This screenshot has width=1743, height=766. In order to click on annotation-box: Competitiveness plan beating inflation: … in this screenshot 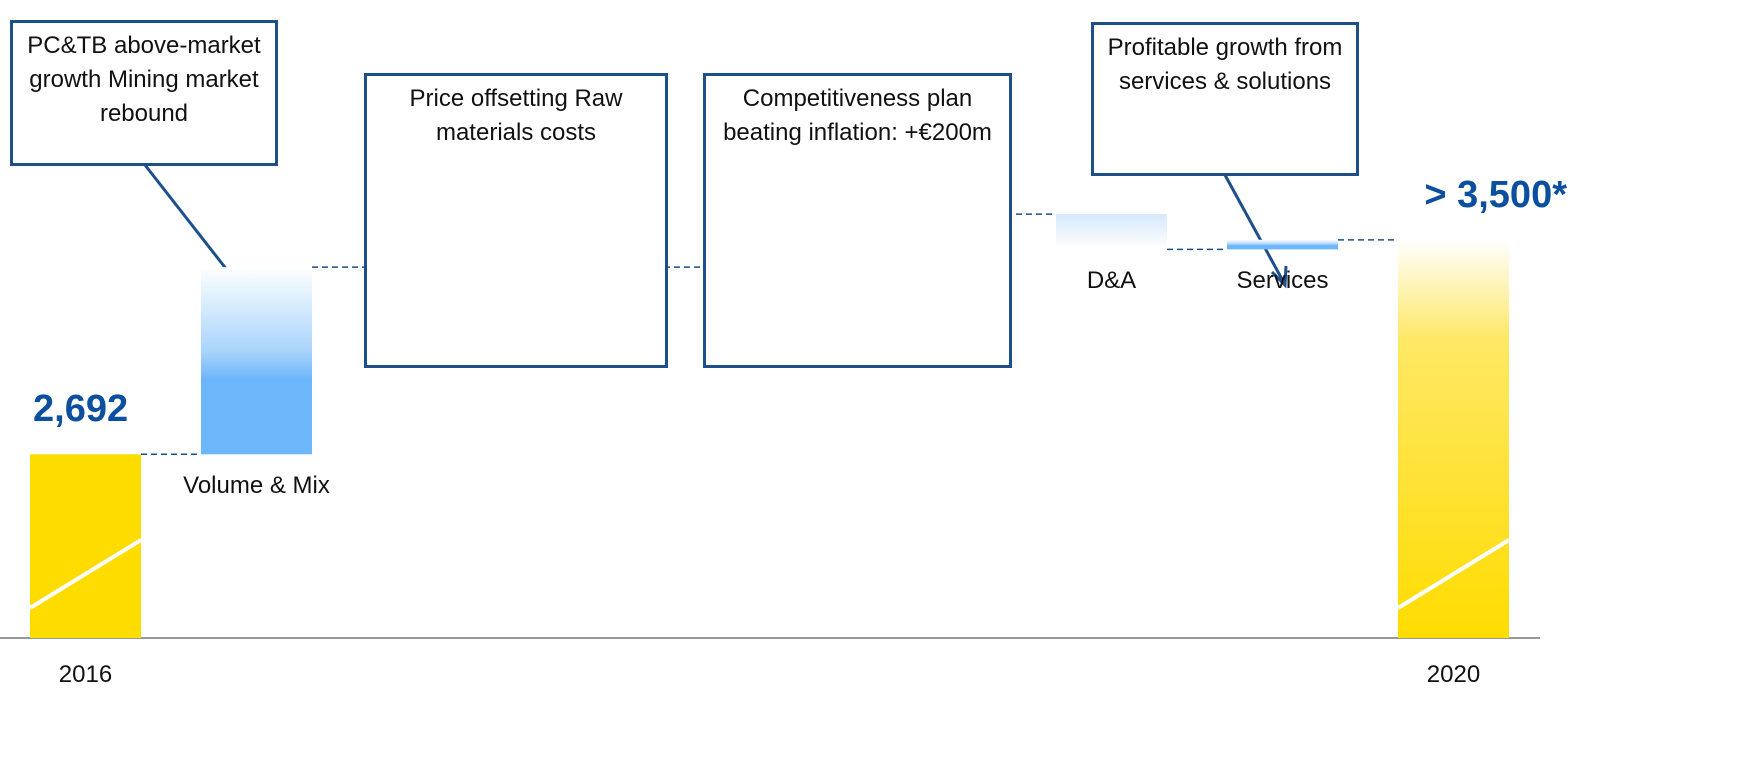, I will do `click(857, 220)`.